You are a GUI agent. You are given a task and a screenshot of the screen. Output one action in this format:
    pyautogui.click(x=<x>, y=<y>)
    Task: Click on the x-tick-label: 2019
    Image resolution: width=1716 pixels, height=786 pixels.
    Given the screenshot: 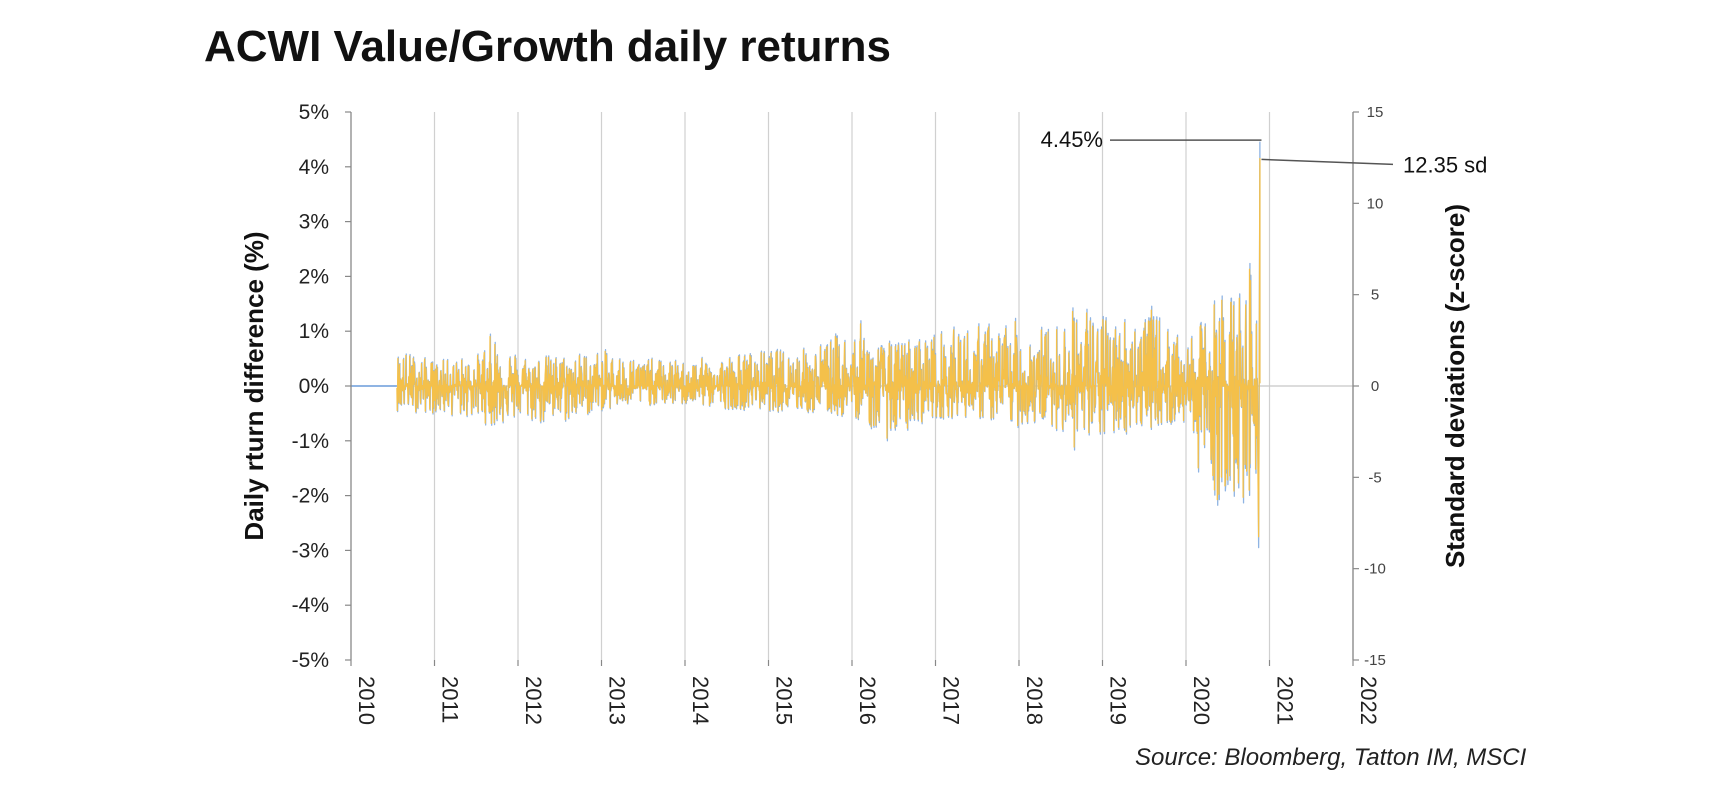 What is the action you would take?
    pyautogui.click(x=1118, y=700)
    